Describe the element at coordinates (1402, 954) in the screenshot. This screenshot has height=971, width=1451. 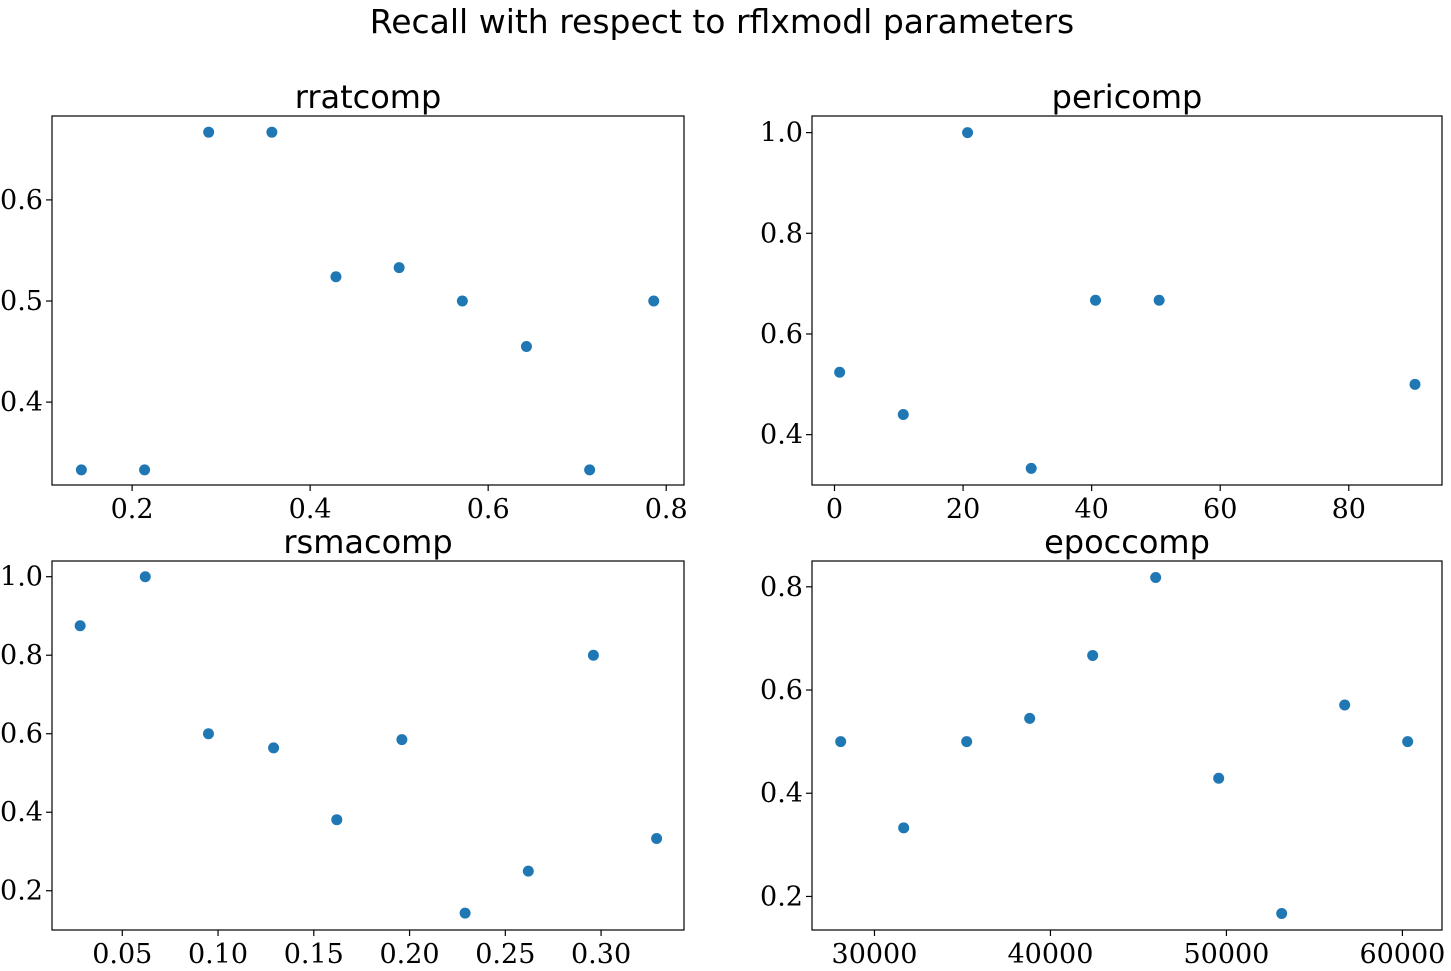
I see `x-tick-label: 60000` at that location.